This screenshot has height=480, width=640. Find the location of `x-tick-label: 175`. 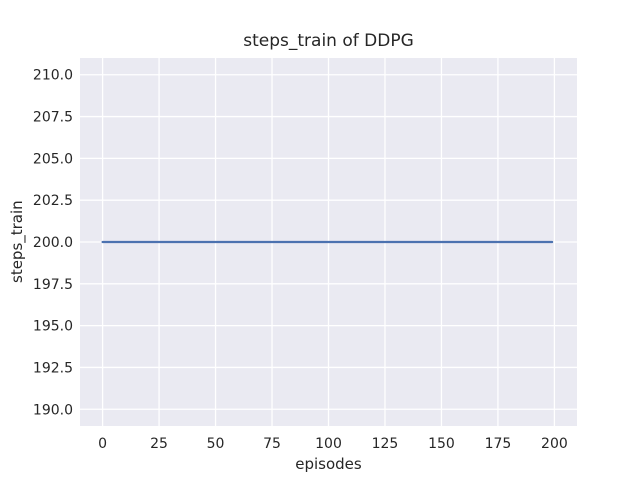

x-tick-label: 175 is located at coordinates (498, 444).